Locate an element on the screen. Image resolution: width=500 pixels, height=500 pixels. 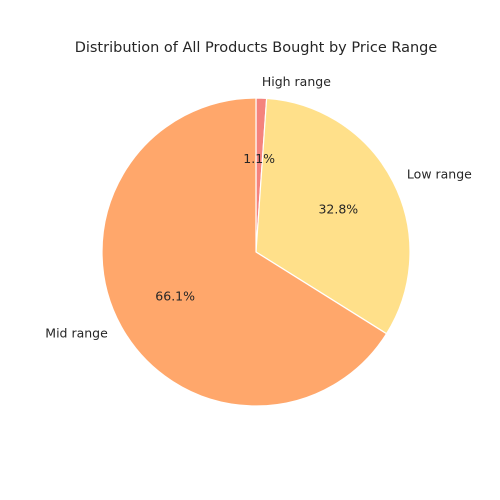
percentage-labels: 1.1% 32.8% 66.1% is located at coordinates (256, 227).